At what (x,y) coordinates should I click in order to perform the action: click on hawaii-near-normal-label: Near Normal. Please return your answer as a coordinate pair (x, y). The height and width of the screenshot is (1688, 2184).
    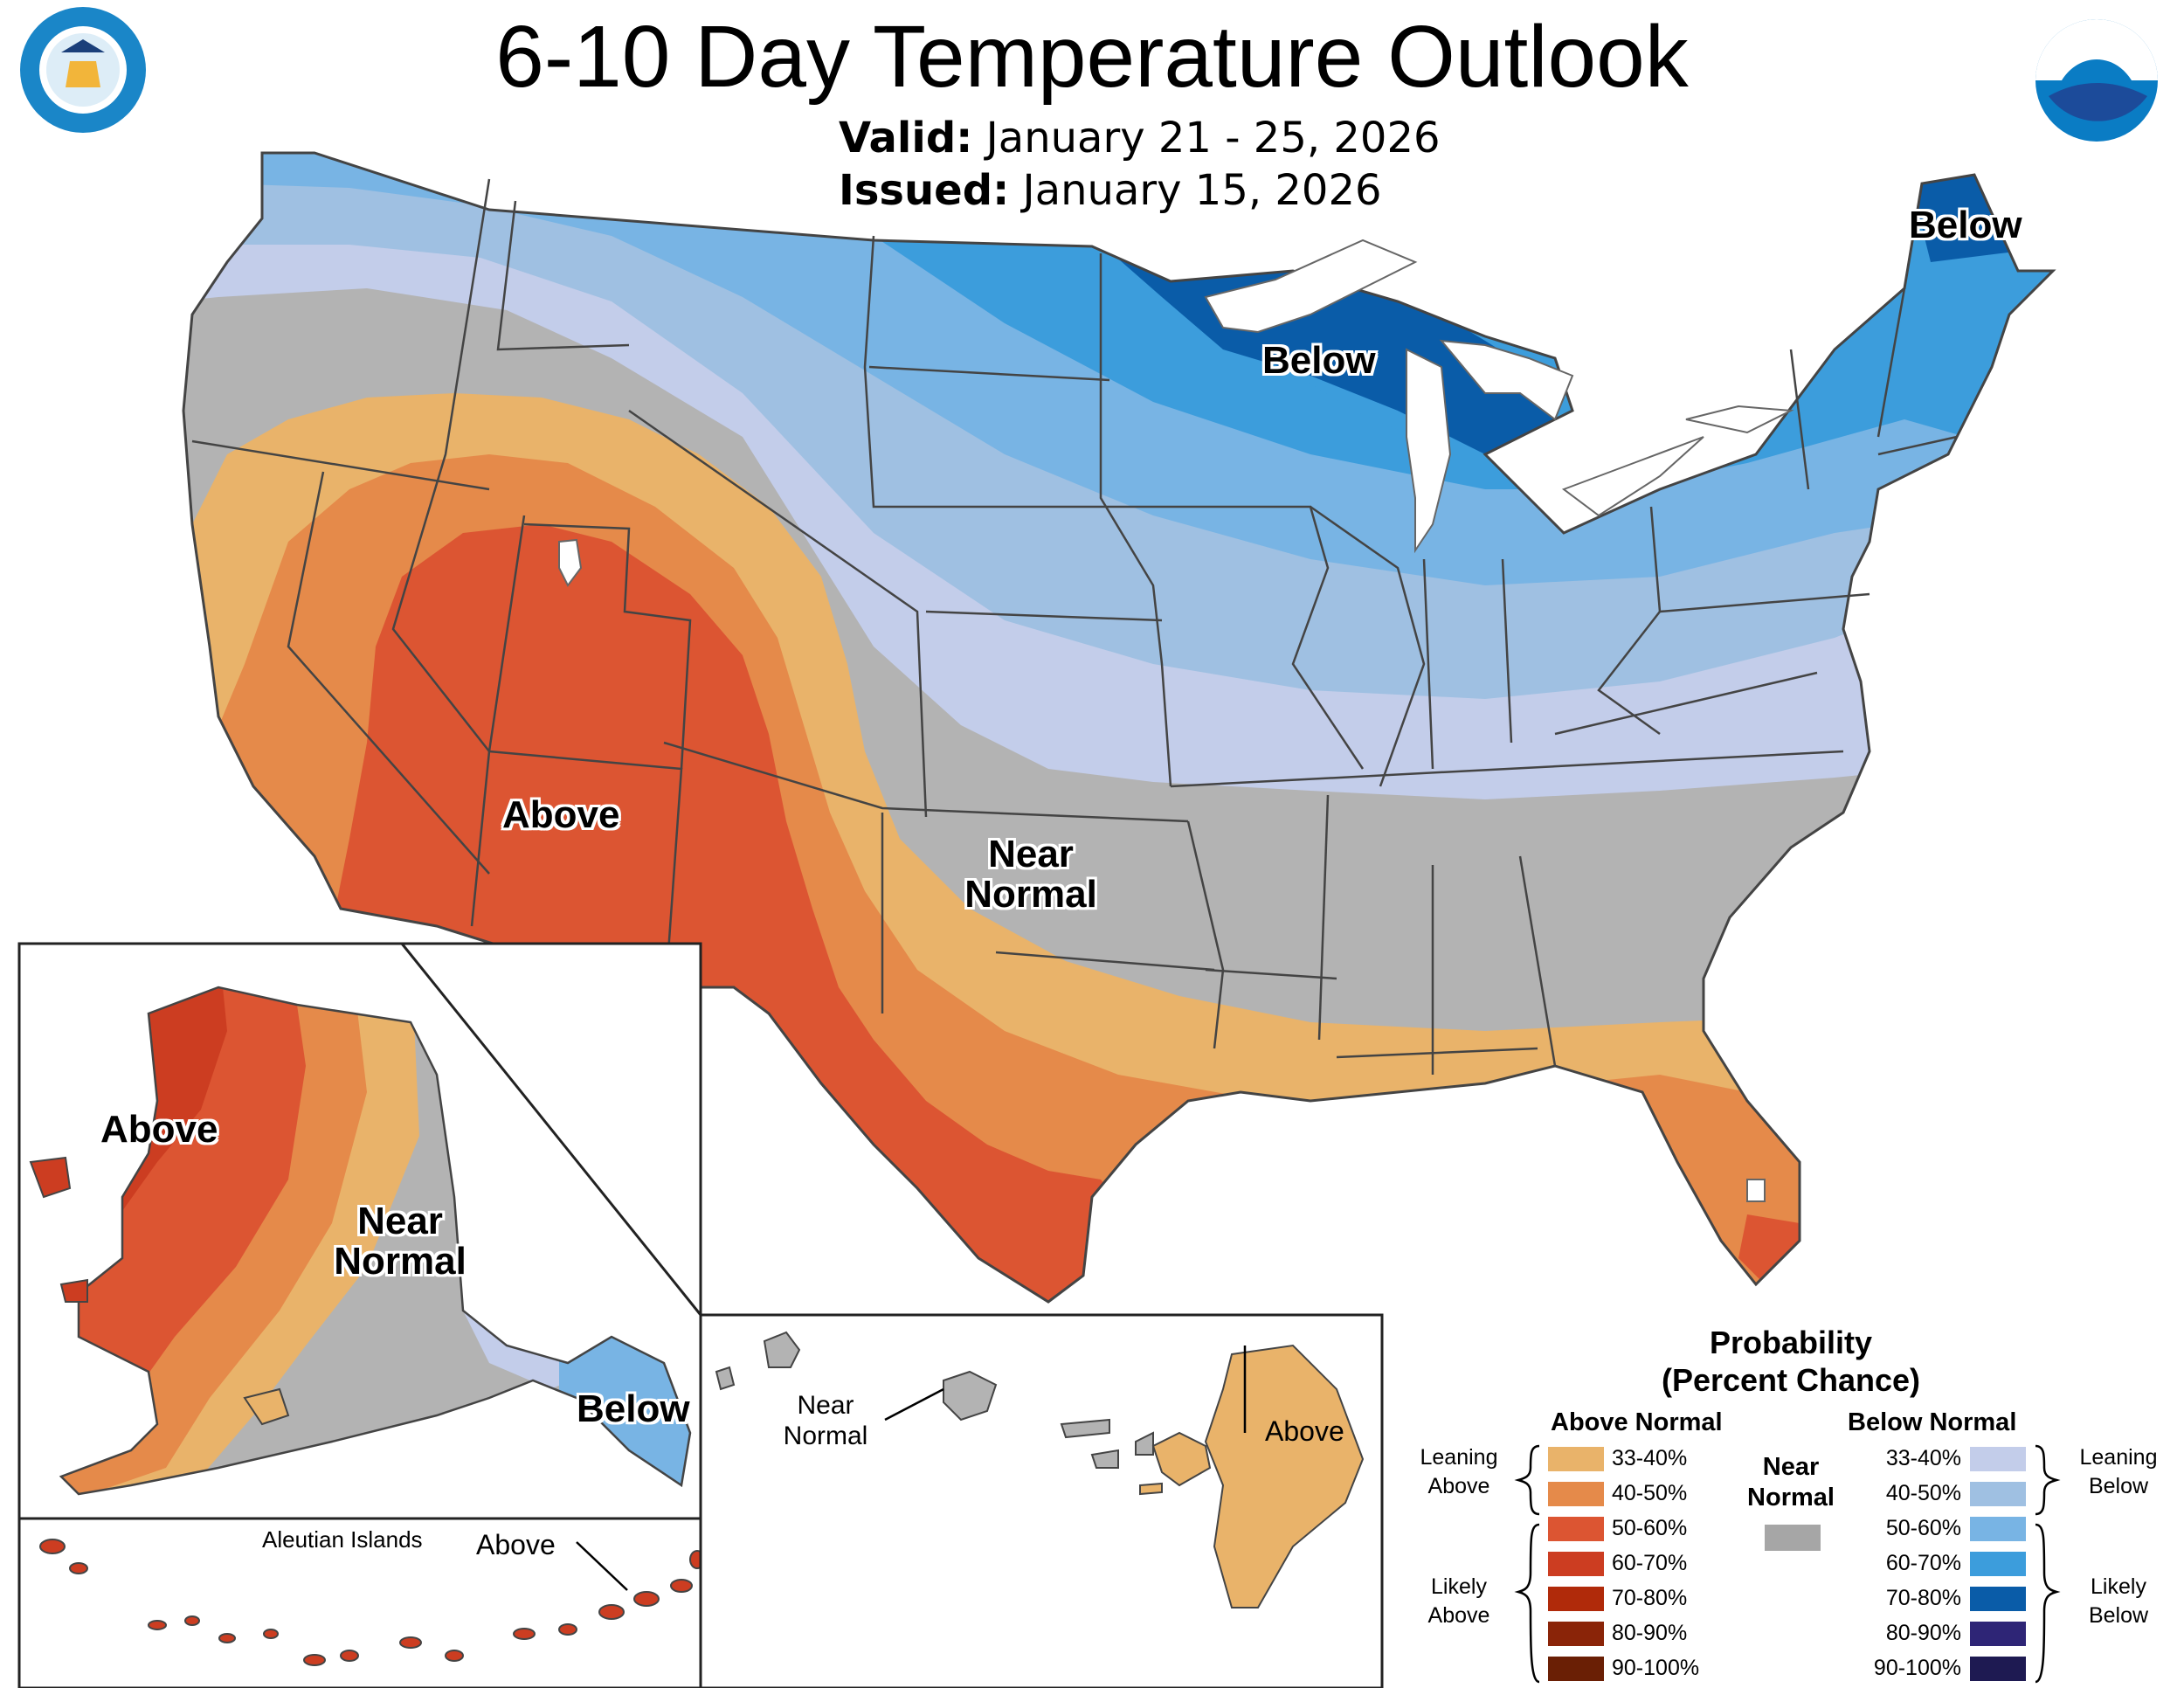
    Looking at the image, I should click on (825, 1420).